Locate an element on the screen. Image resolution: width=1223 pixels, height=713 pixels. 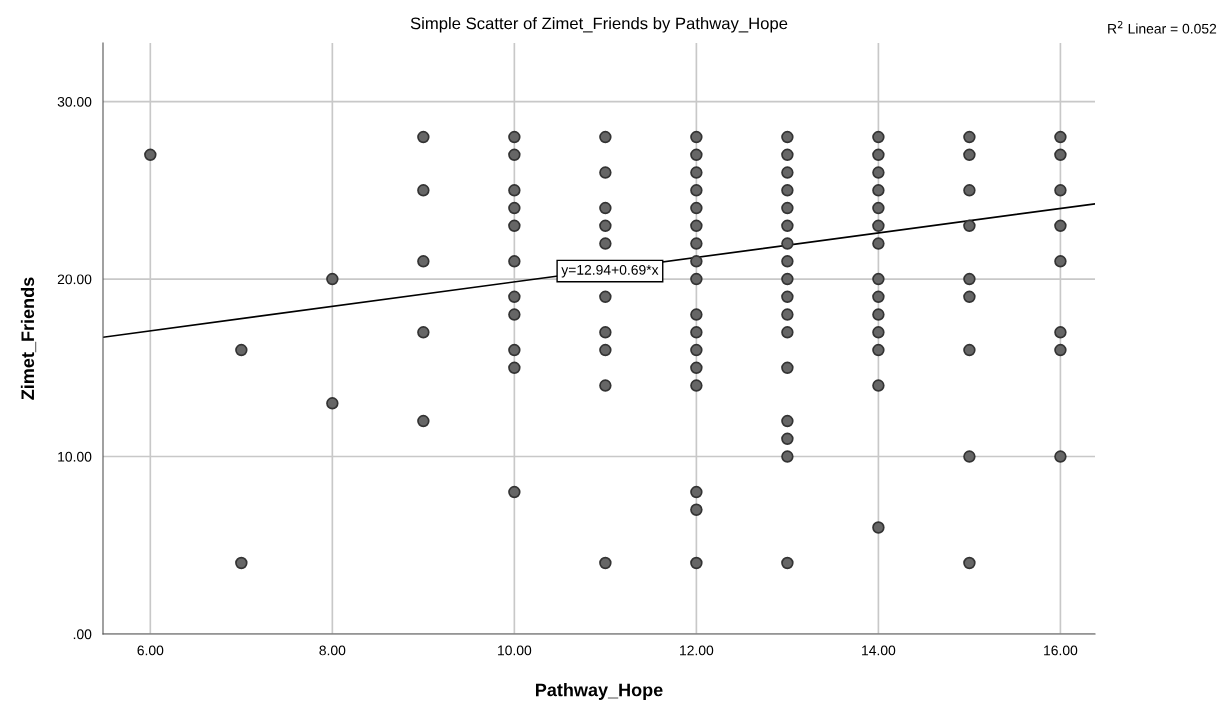
y-tick-label: .00 is located at coordinates (82, 634).